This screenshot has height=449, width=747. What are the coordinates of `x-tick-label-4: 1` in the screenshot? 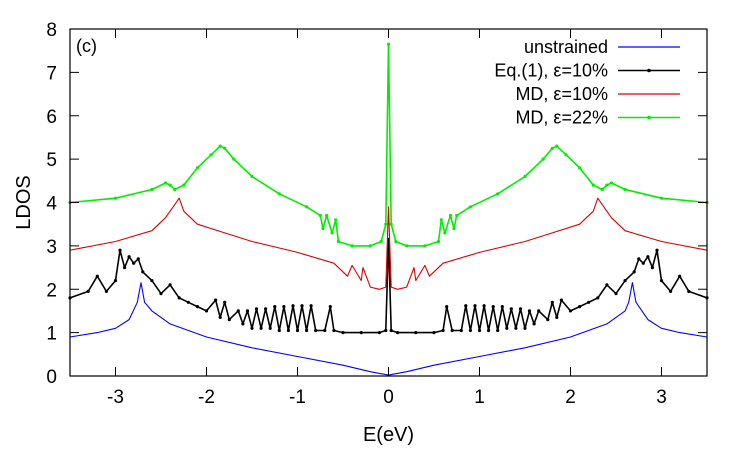 It's located at (479, 397).